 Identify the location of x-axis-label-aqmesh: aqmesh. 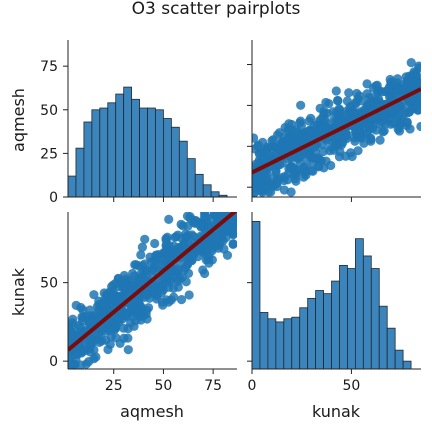
(152, 411).